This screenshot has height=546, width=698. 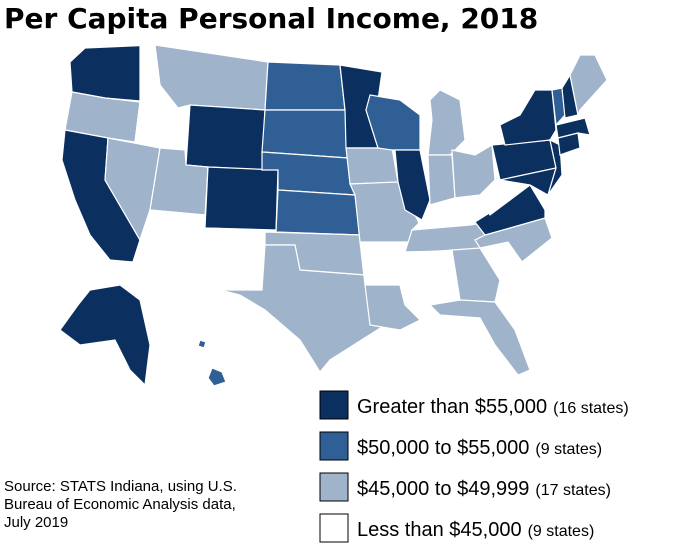 I want to click on legend-label: Less than $45,000 (9 states), so click(x=475, y=530).